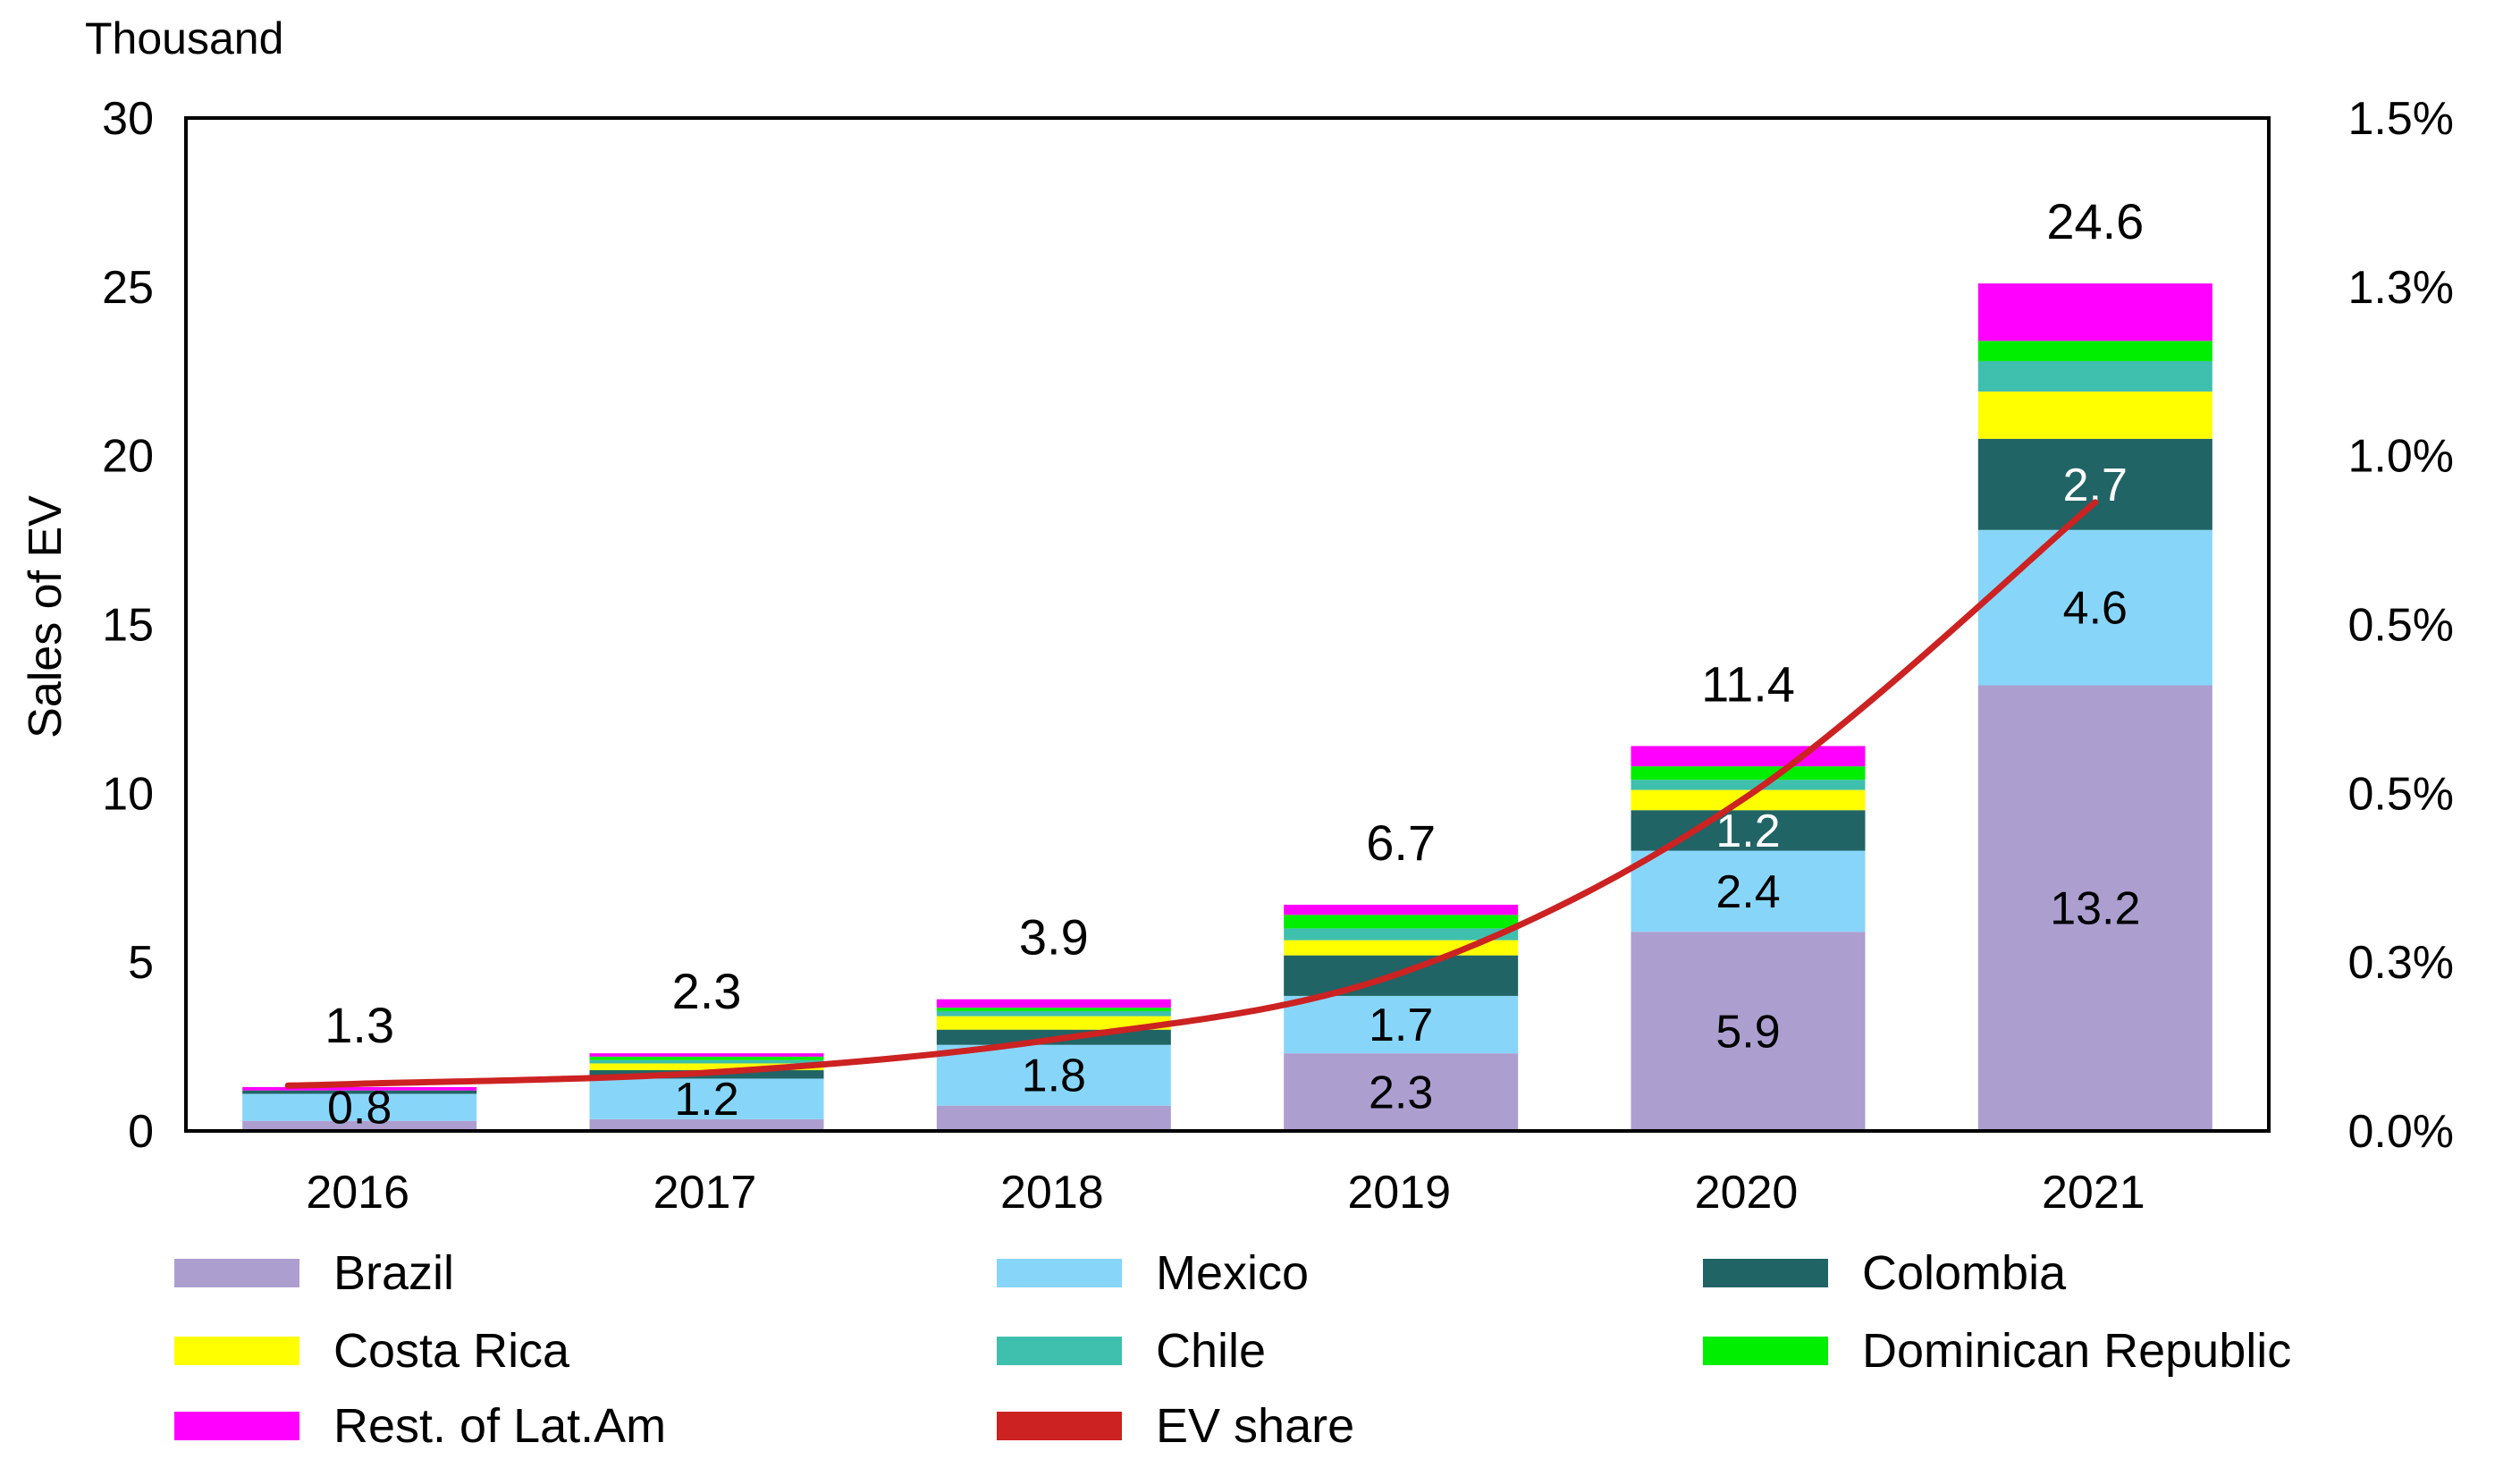  Describe the element at coordinates (141, 1132) in the screenshot. I see `y-tick-label: 0` at that location.